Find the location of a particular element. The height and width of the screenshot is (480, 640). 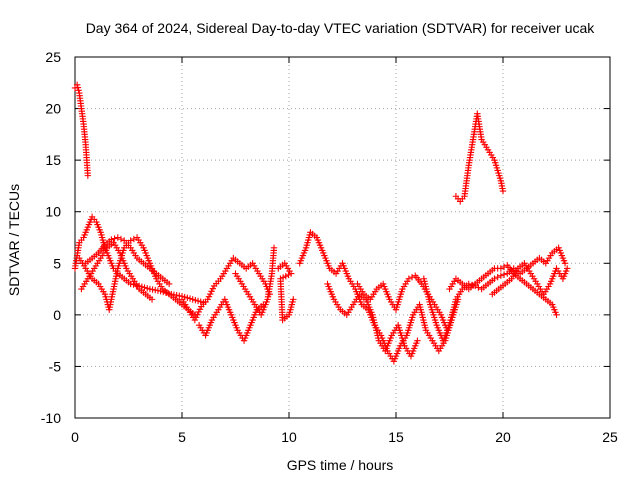

y-tick-label: -5 is located at coordinates (55, 366).